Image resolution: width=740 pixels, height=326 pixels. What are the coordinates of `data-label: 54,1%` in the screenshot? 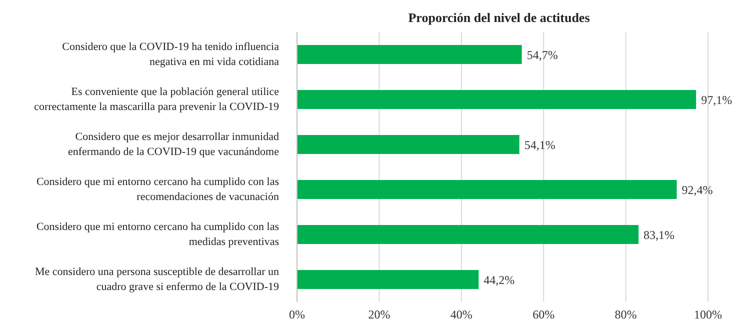 It's located at (540, 145).